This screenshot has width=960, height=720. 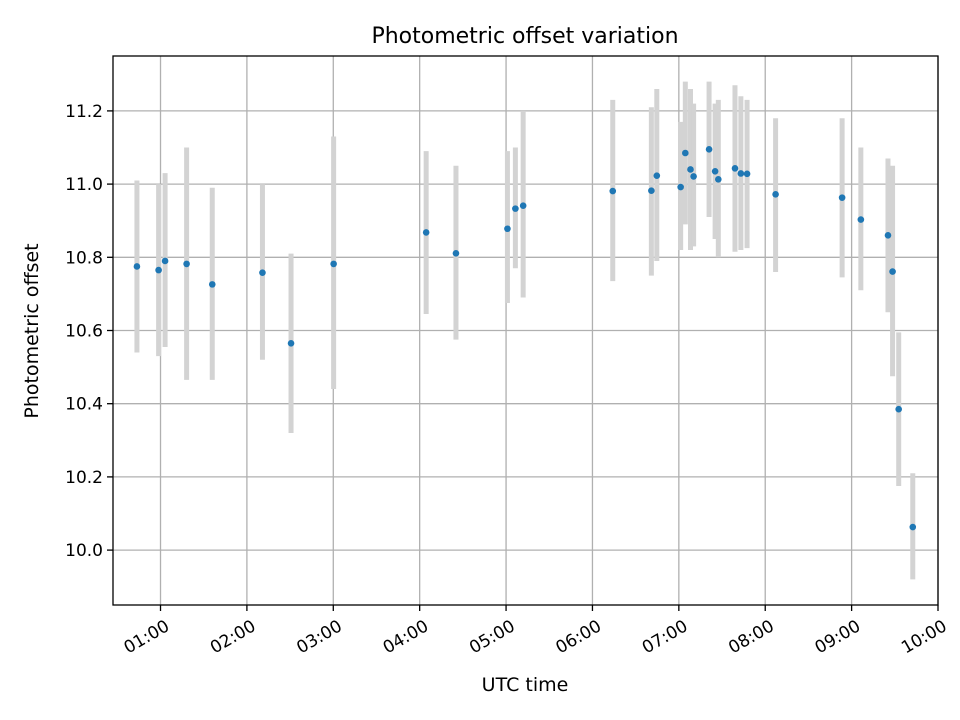 What do you see at coordinates (751, 637) in the screenshot?
I see `x-tick-label: 08:00` at bounding box center [751, 637].